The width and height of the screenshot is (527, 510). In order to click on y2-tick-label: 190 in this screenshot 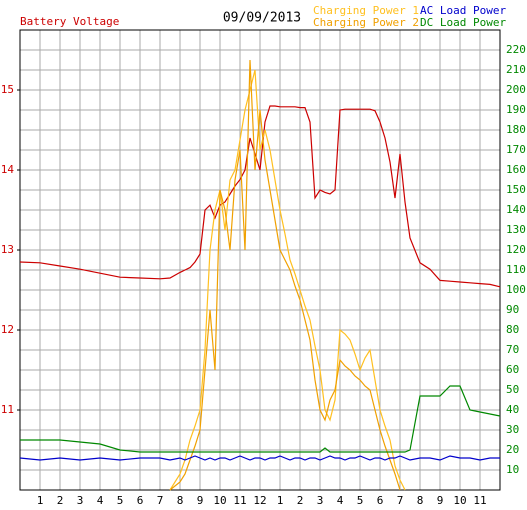, I will do `click(516, 109)`.